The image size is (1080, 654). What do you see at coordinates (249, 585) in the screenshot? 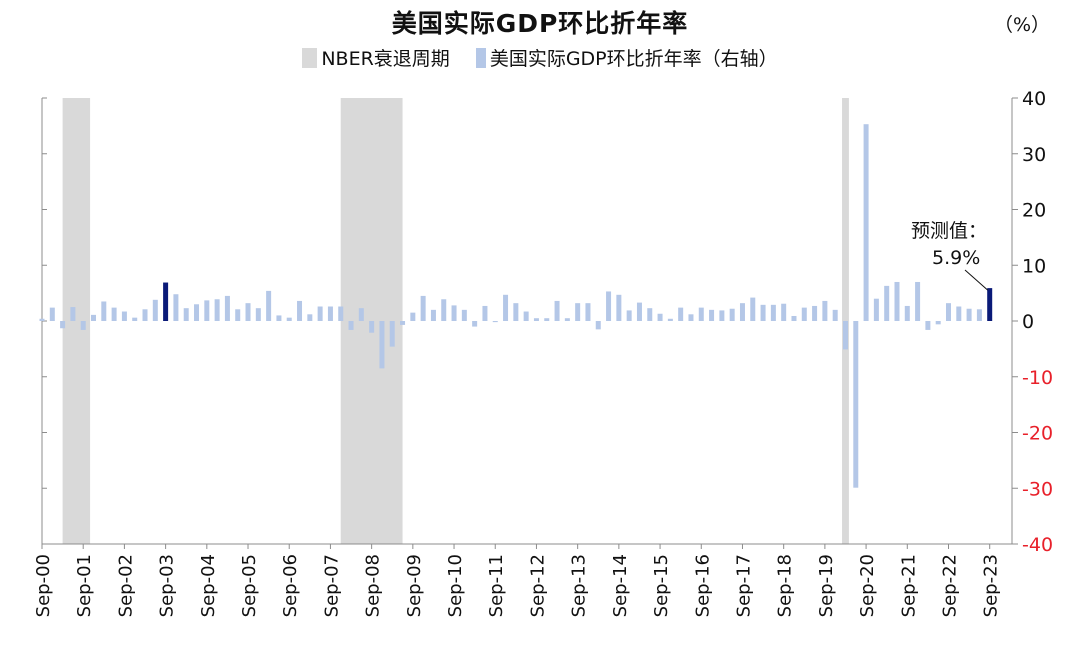
I see `x-tick-label: Sep-05` at bounding box center [249, 585].